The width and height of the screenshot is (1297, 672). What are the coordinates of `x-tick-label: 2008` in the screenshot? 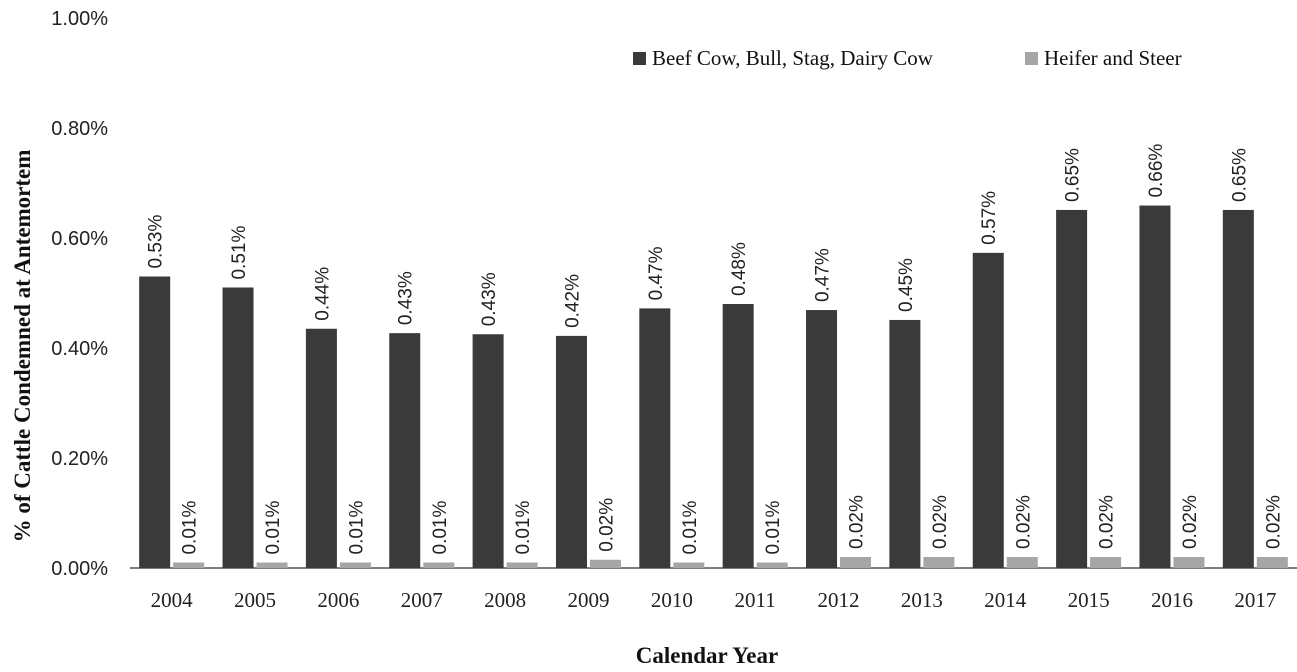 It's located at (505, 600).